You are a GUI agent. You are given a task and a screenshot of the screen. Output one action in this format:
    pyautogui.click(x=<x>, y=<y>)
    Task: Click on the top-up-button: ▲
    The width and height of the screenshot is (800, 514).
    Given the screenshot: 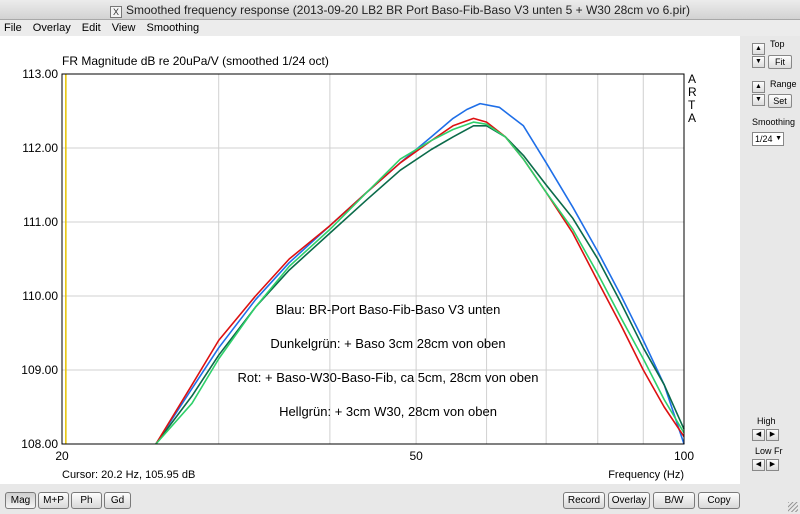 What is the action you would take?
    pyautogui.click(x=758, y=49)
    